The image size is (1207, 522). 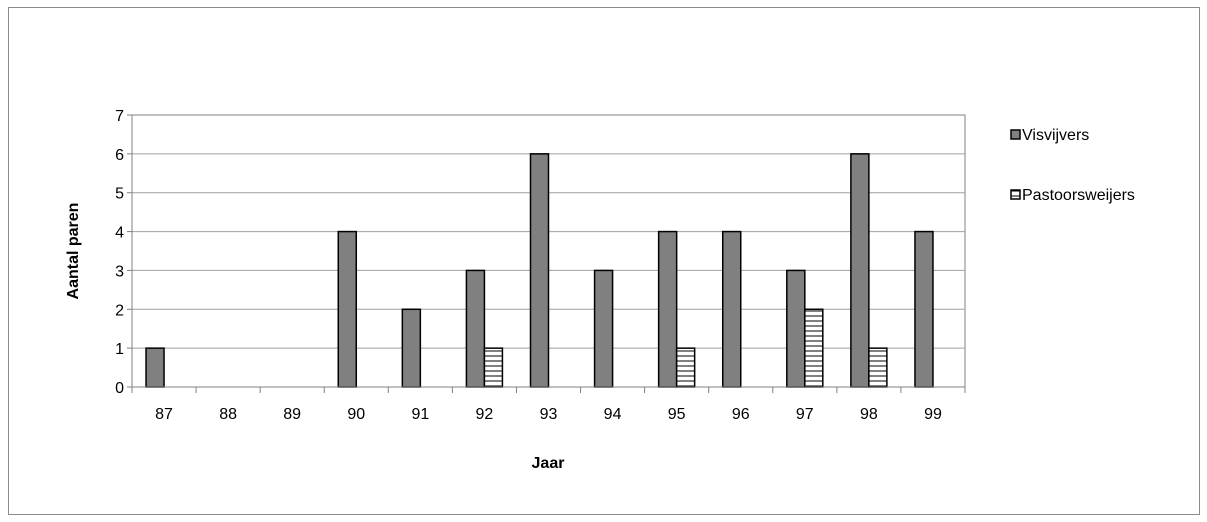 I want to click on y-tick-label: 5, so click(x=119, y=194).